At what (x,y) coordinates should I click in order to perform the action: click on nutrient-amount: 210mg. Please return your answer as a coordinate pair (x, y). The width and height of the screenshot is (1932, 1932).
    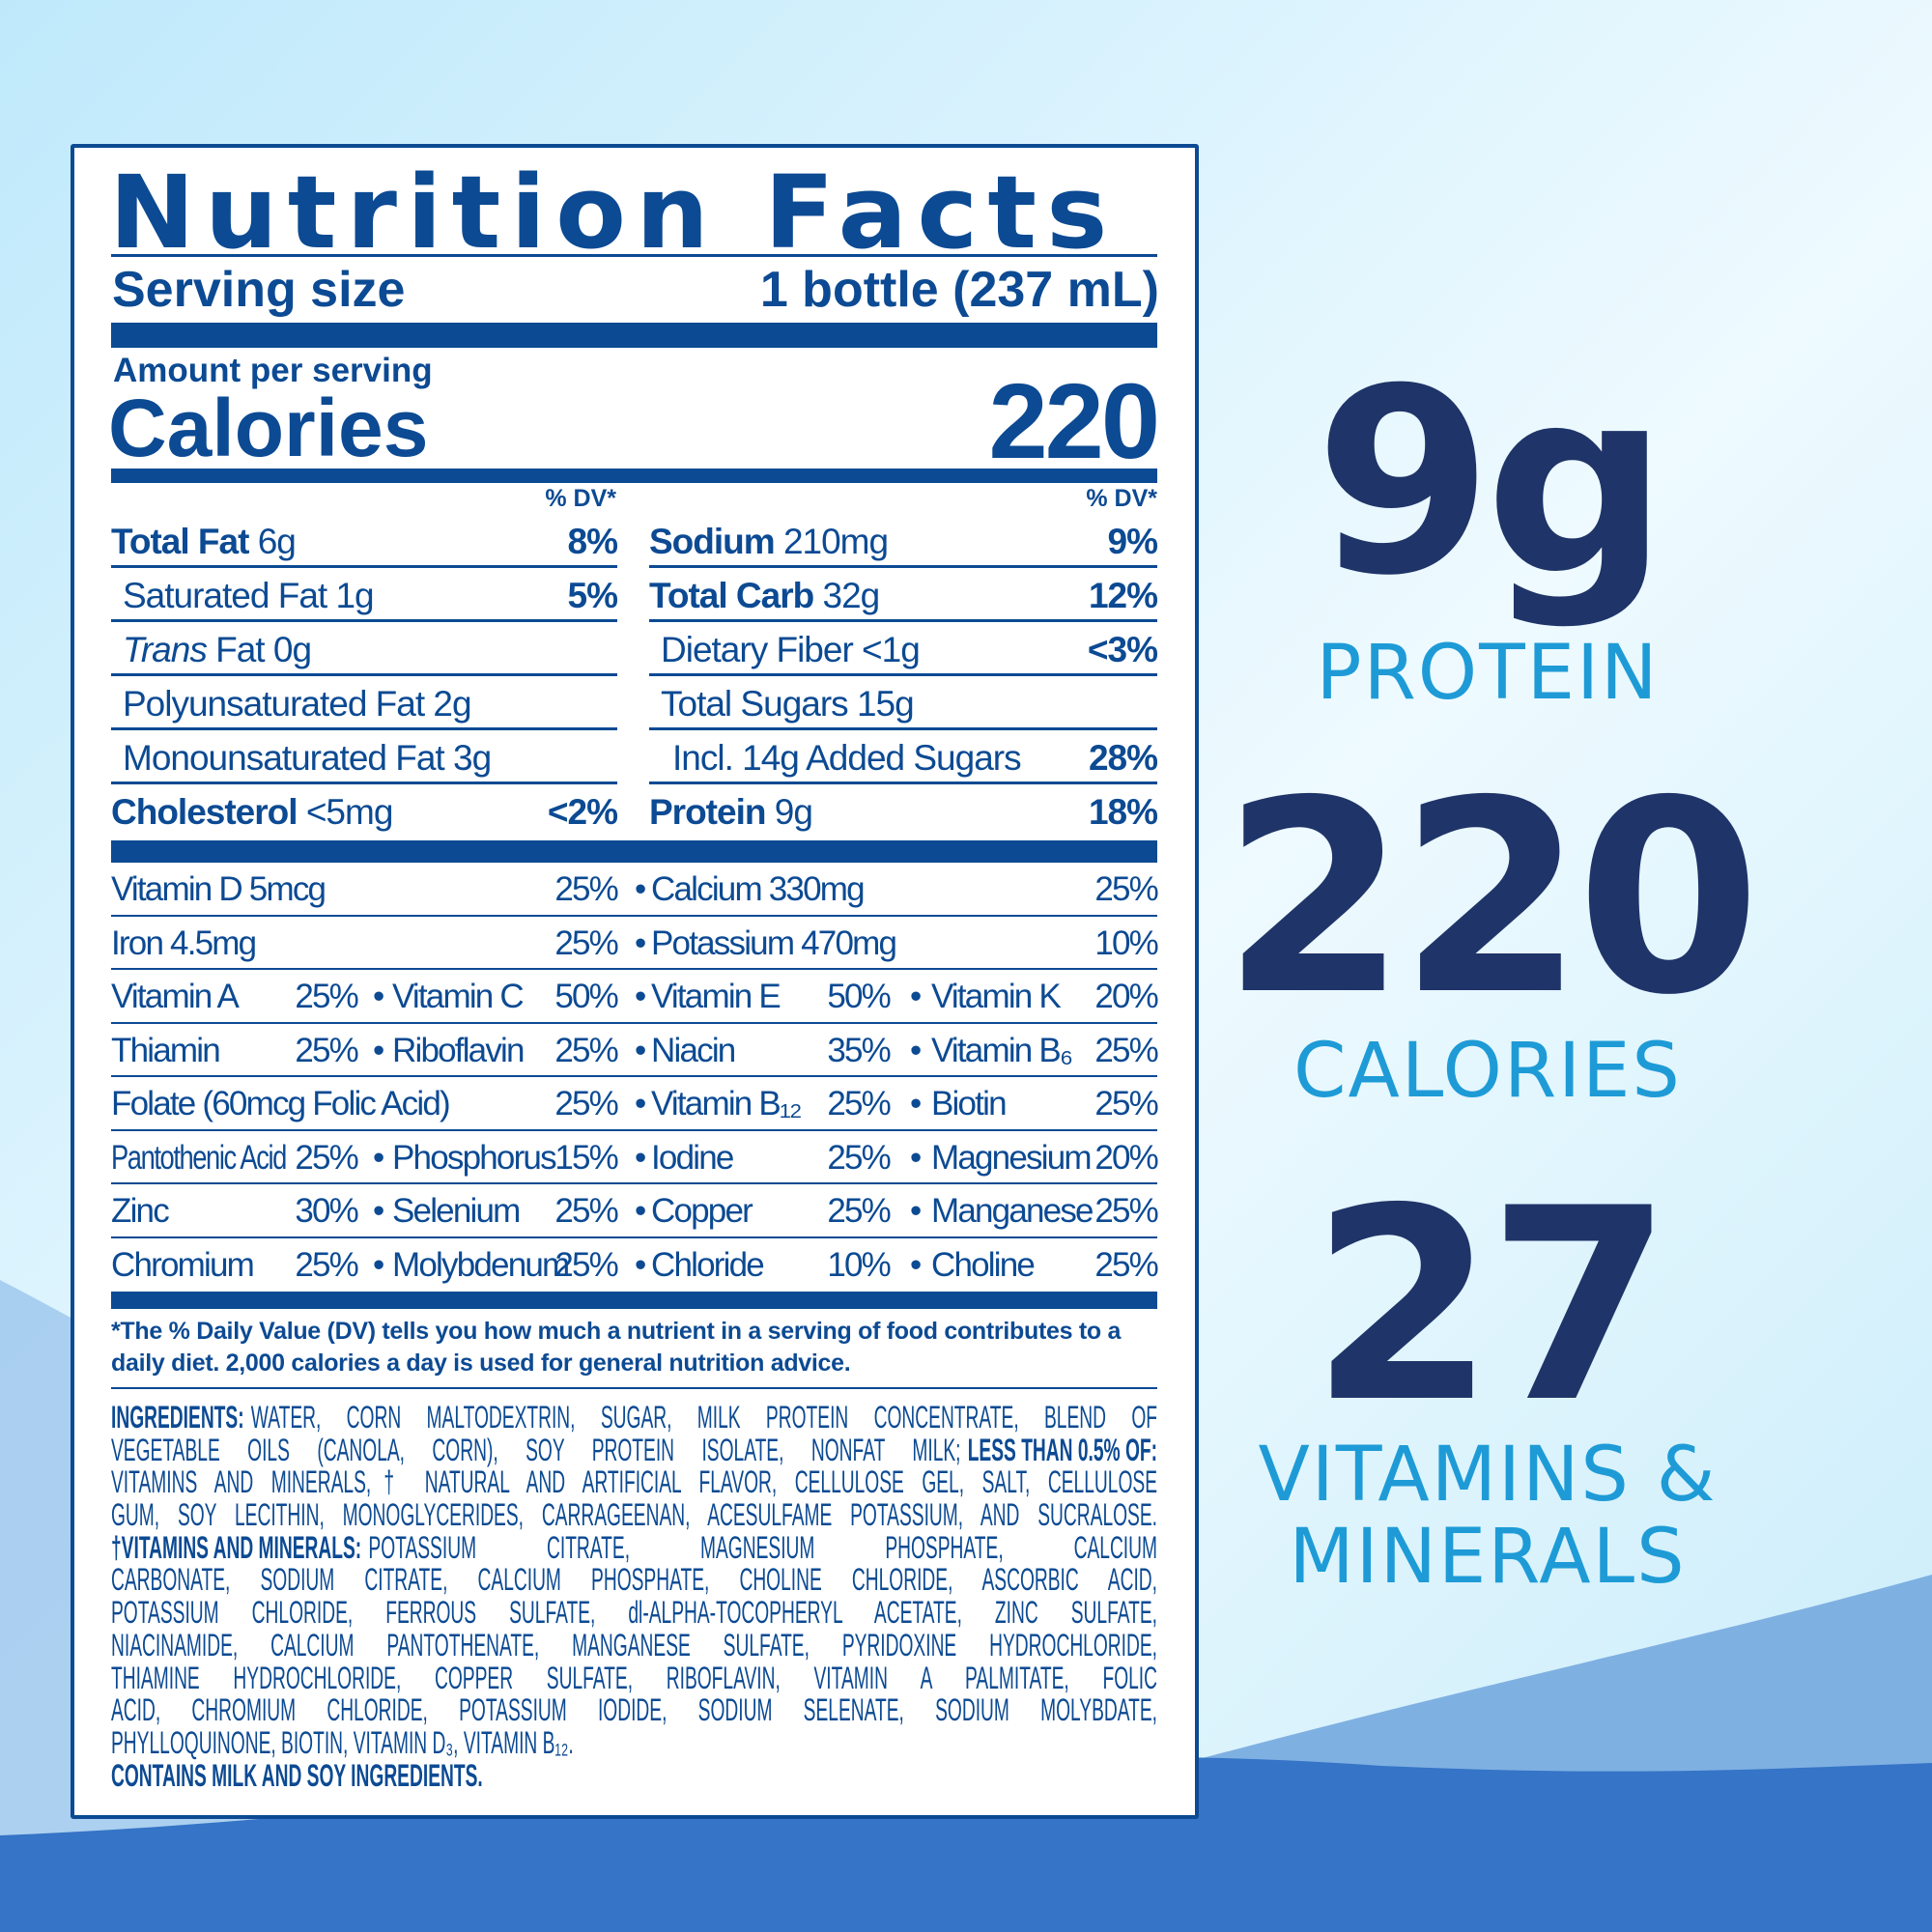
    Looking at the image, I should click on (831, 541).